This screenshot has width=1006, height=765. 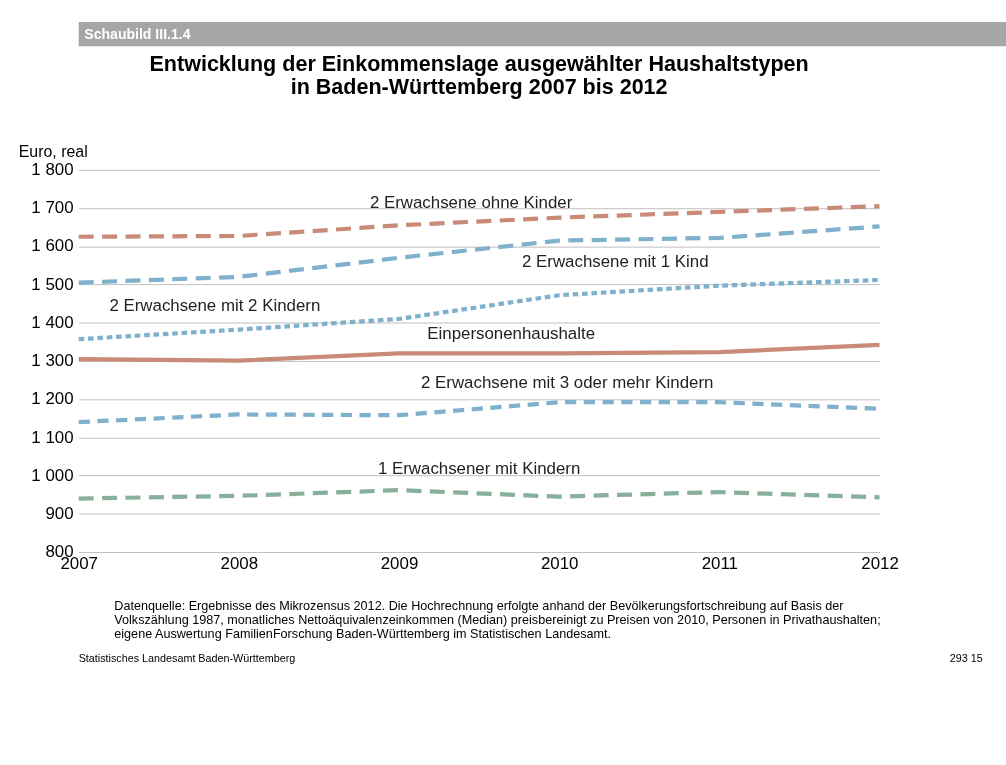 I want to click on x-tick-label: 2011, so click(x=719, y=564).